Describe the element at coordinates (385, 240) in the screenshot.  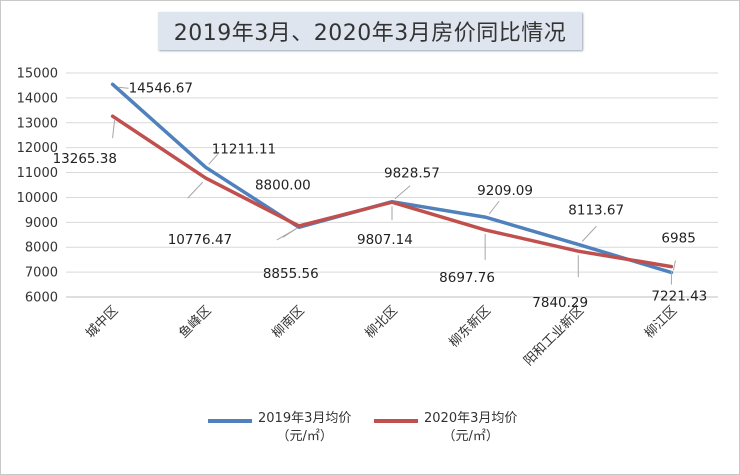
I see `data-label-2020: 9807.14` at that location.